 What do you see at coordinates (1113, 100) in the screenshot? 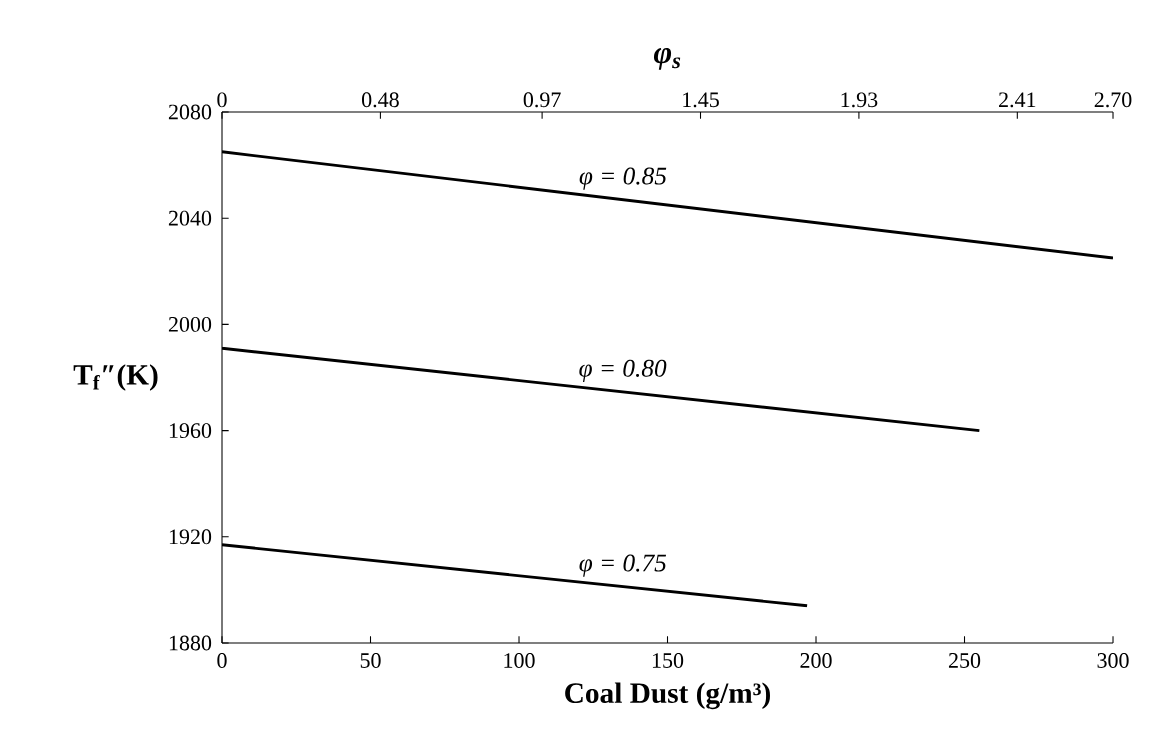
I see `x2-tick-label: 2.70` at bounding box center [1113, 100].